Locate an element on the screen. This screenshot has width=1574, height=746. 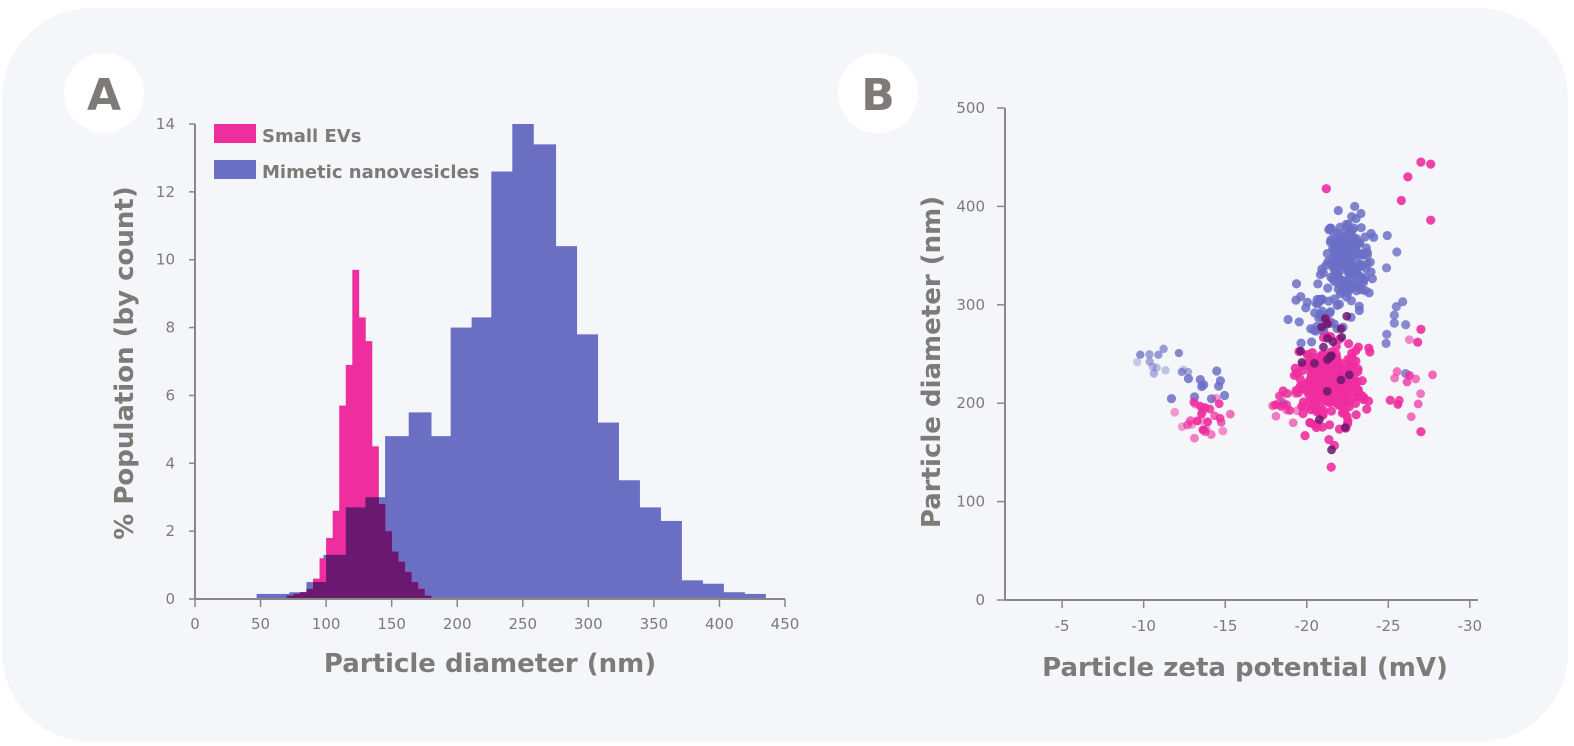
x-tick-label: -20 is located at coordinates (1306, 626).